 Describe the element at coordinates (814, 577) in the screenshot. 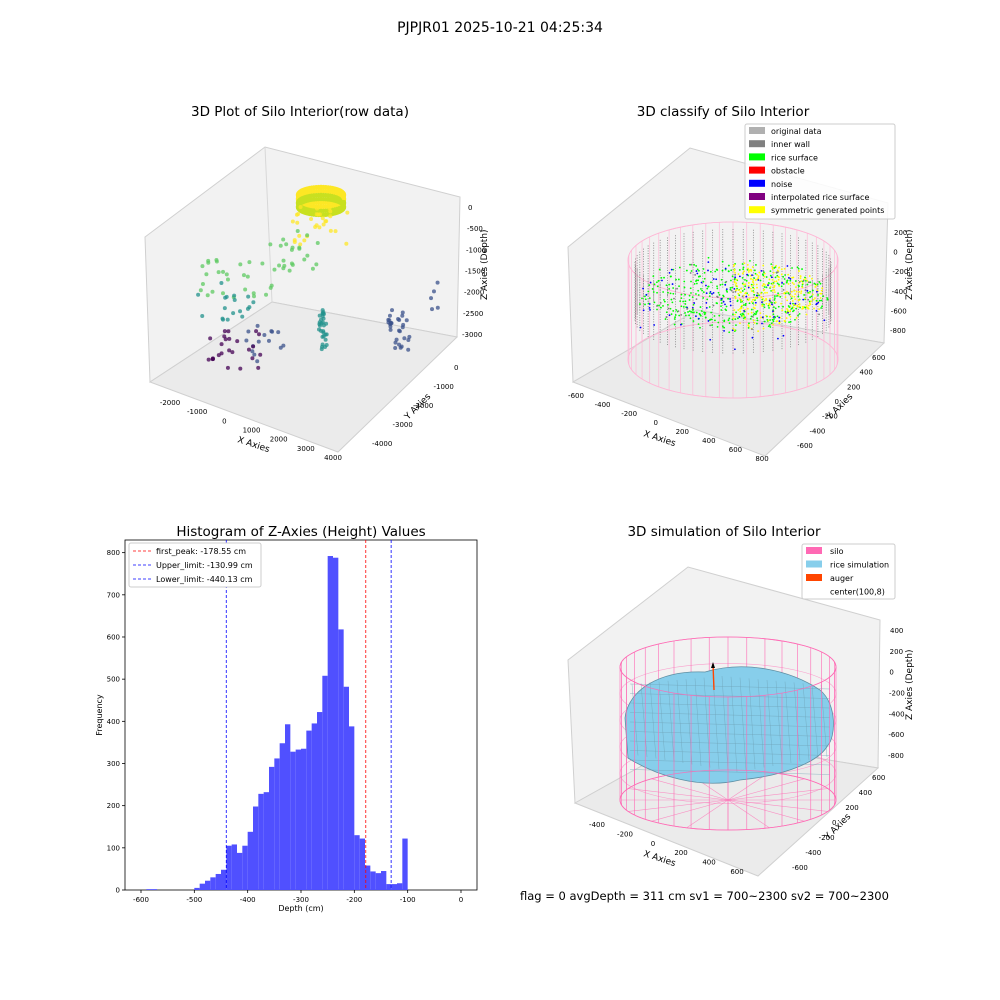

I see `simulation-legend-swatch` at that location.